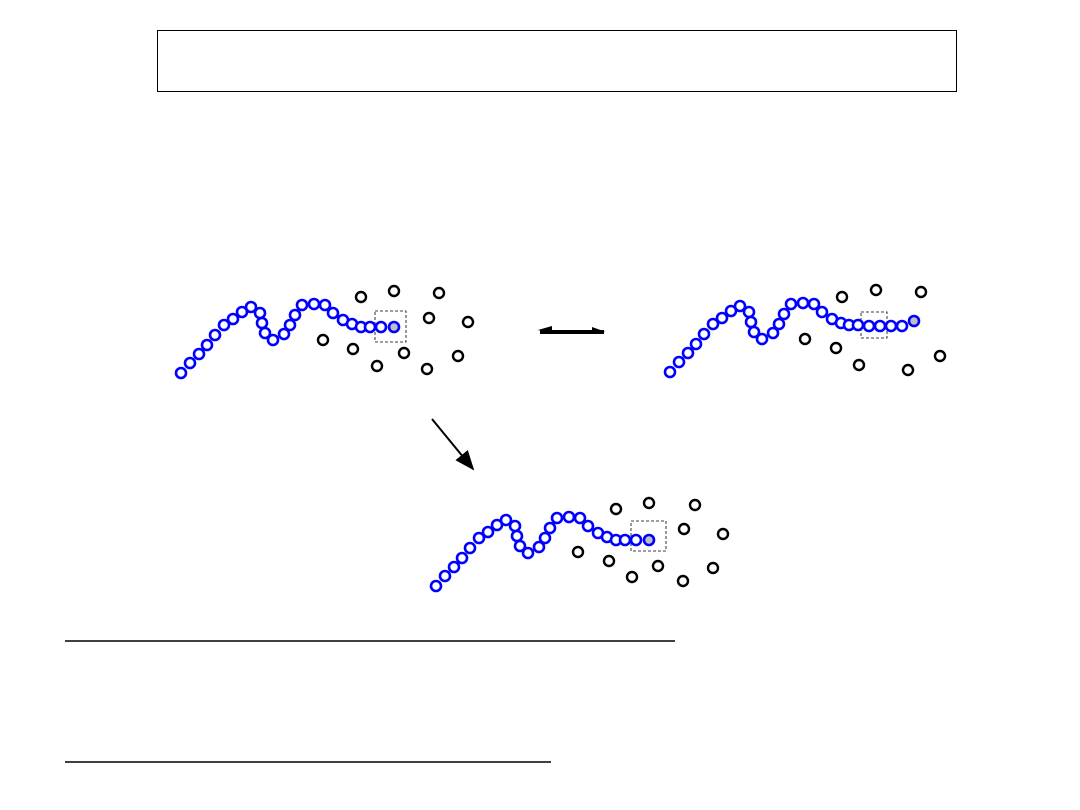 The image size is (1080, 810). Describe the element at coordinates (805, 331) in the screenshot. I see `panel-state-after-reversible` at that location.